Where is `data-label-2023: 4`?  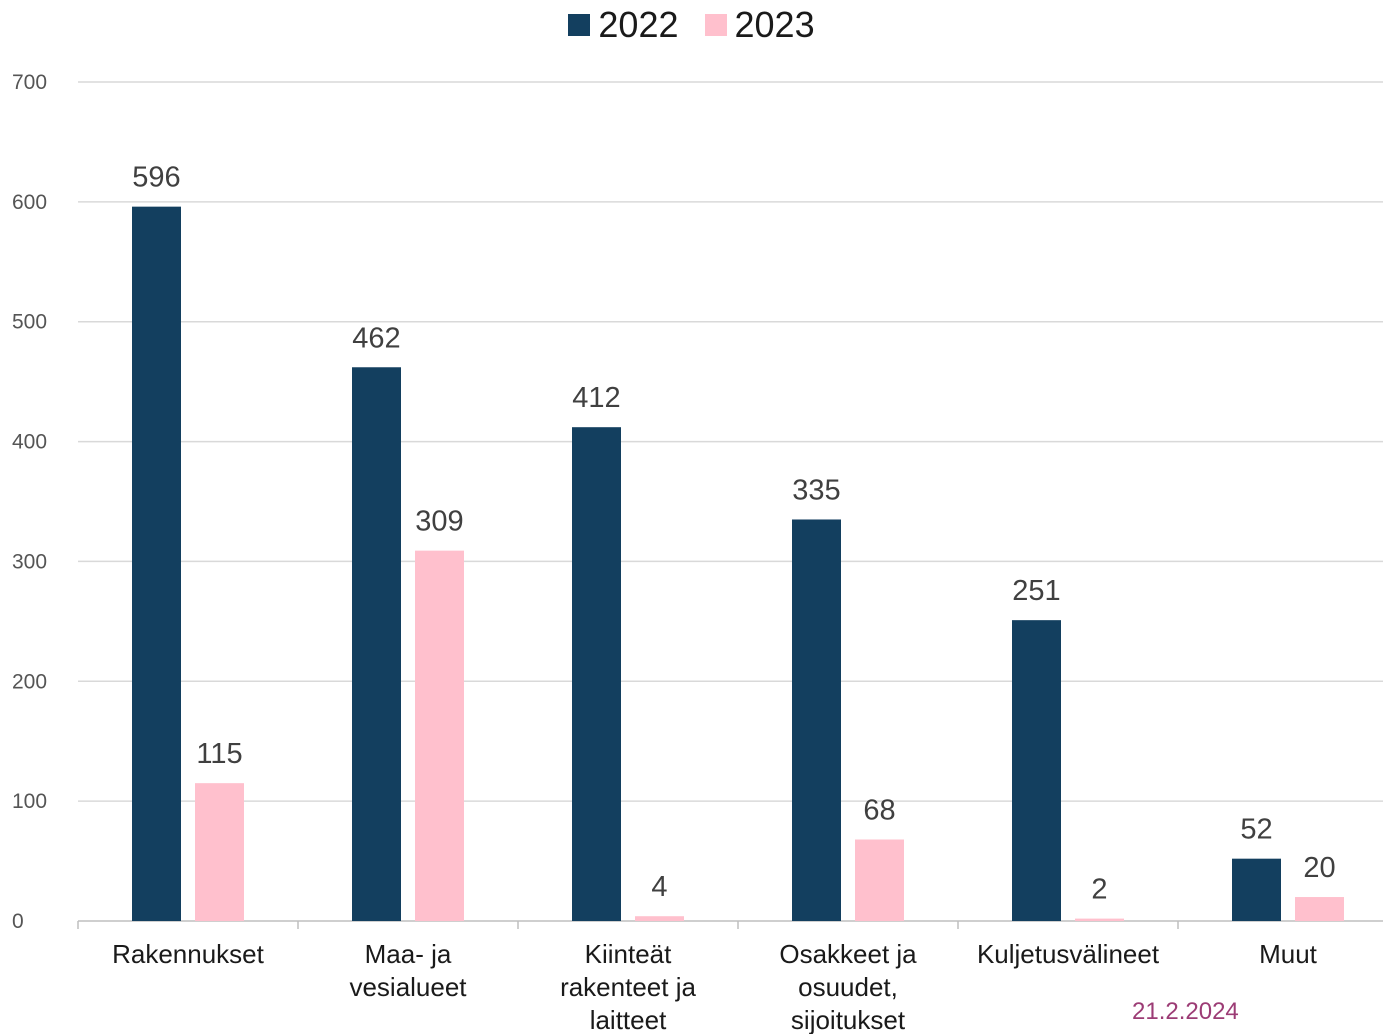 data-label-2023: 4 is located at coordinates (659, 887).